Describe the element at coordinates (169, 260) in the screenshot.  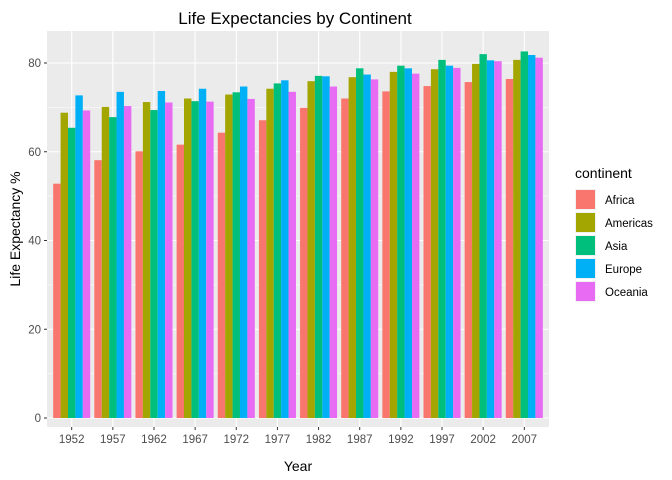
I see `bar-oceania-1962` at that location.